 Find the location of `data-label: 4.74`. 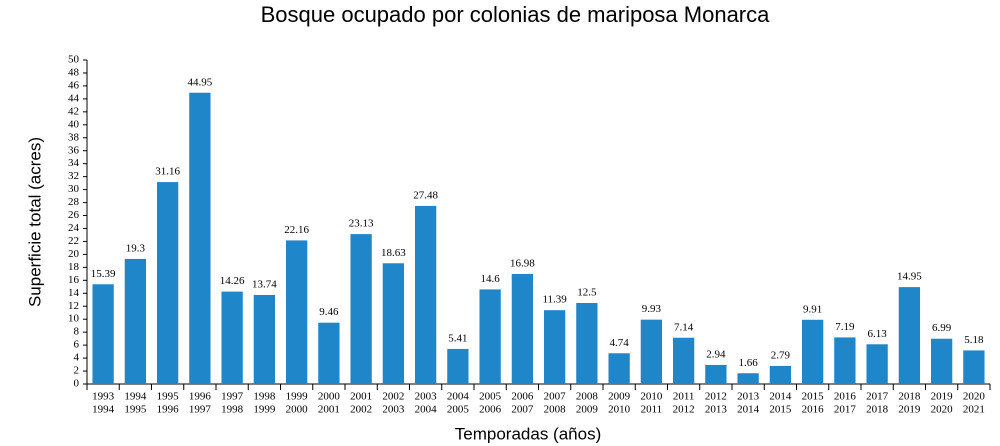

data-label: 4.74 is located at coordinates (620, 343).